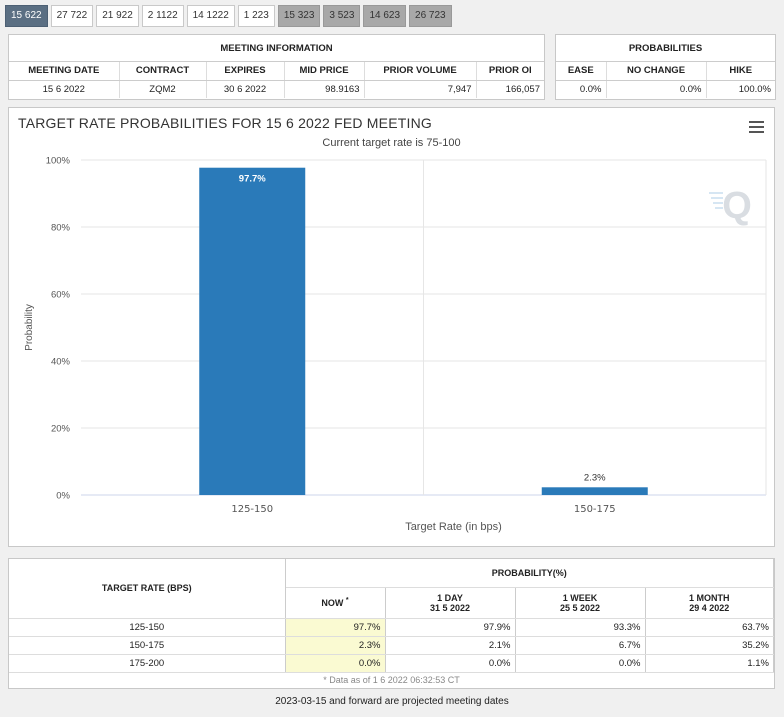 The image size is (784, 717). I want to click on y-tick-label: 80%, so click(61, 228).